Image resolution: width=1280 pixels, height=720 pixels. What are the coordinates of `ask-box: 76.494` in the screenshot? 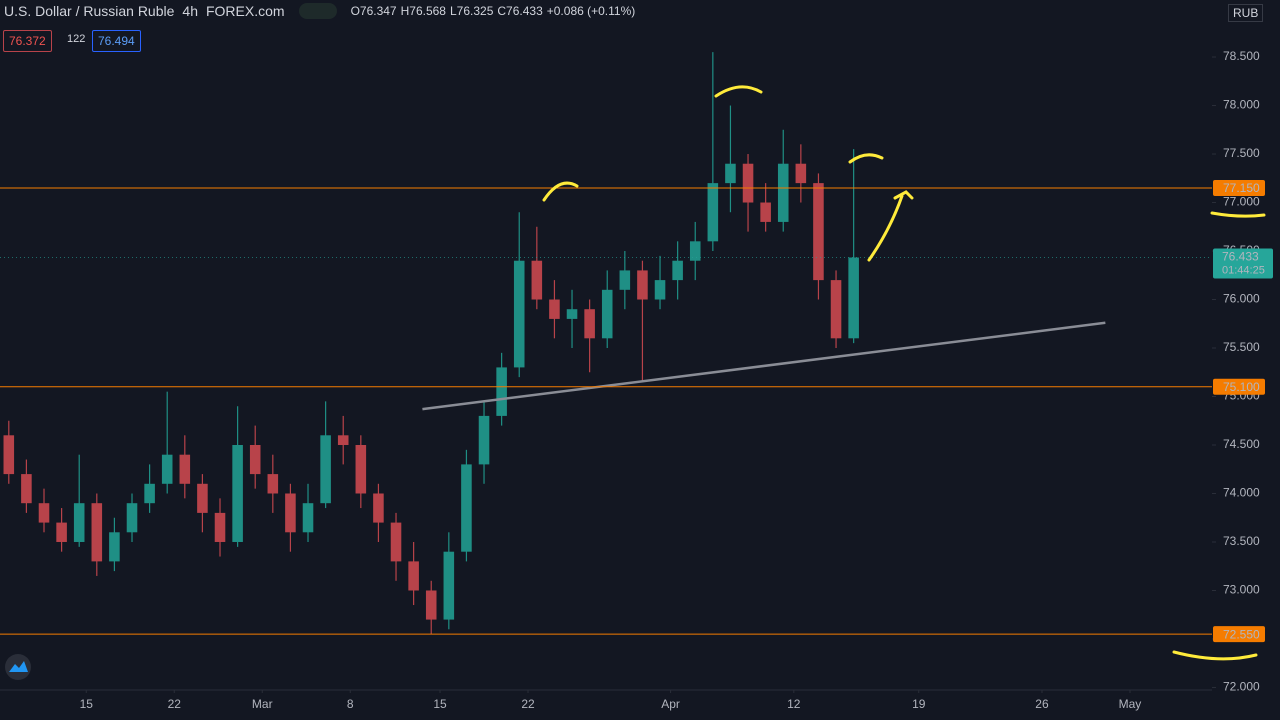 It's located at (116, 41).